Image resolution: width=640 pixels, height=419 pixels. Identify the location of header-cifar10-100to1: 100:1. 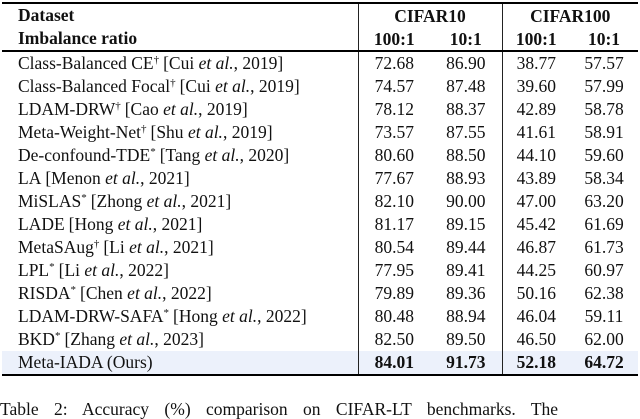
(393, 39).